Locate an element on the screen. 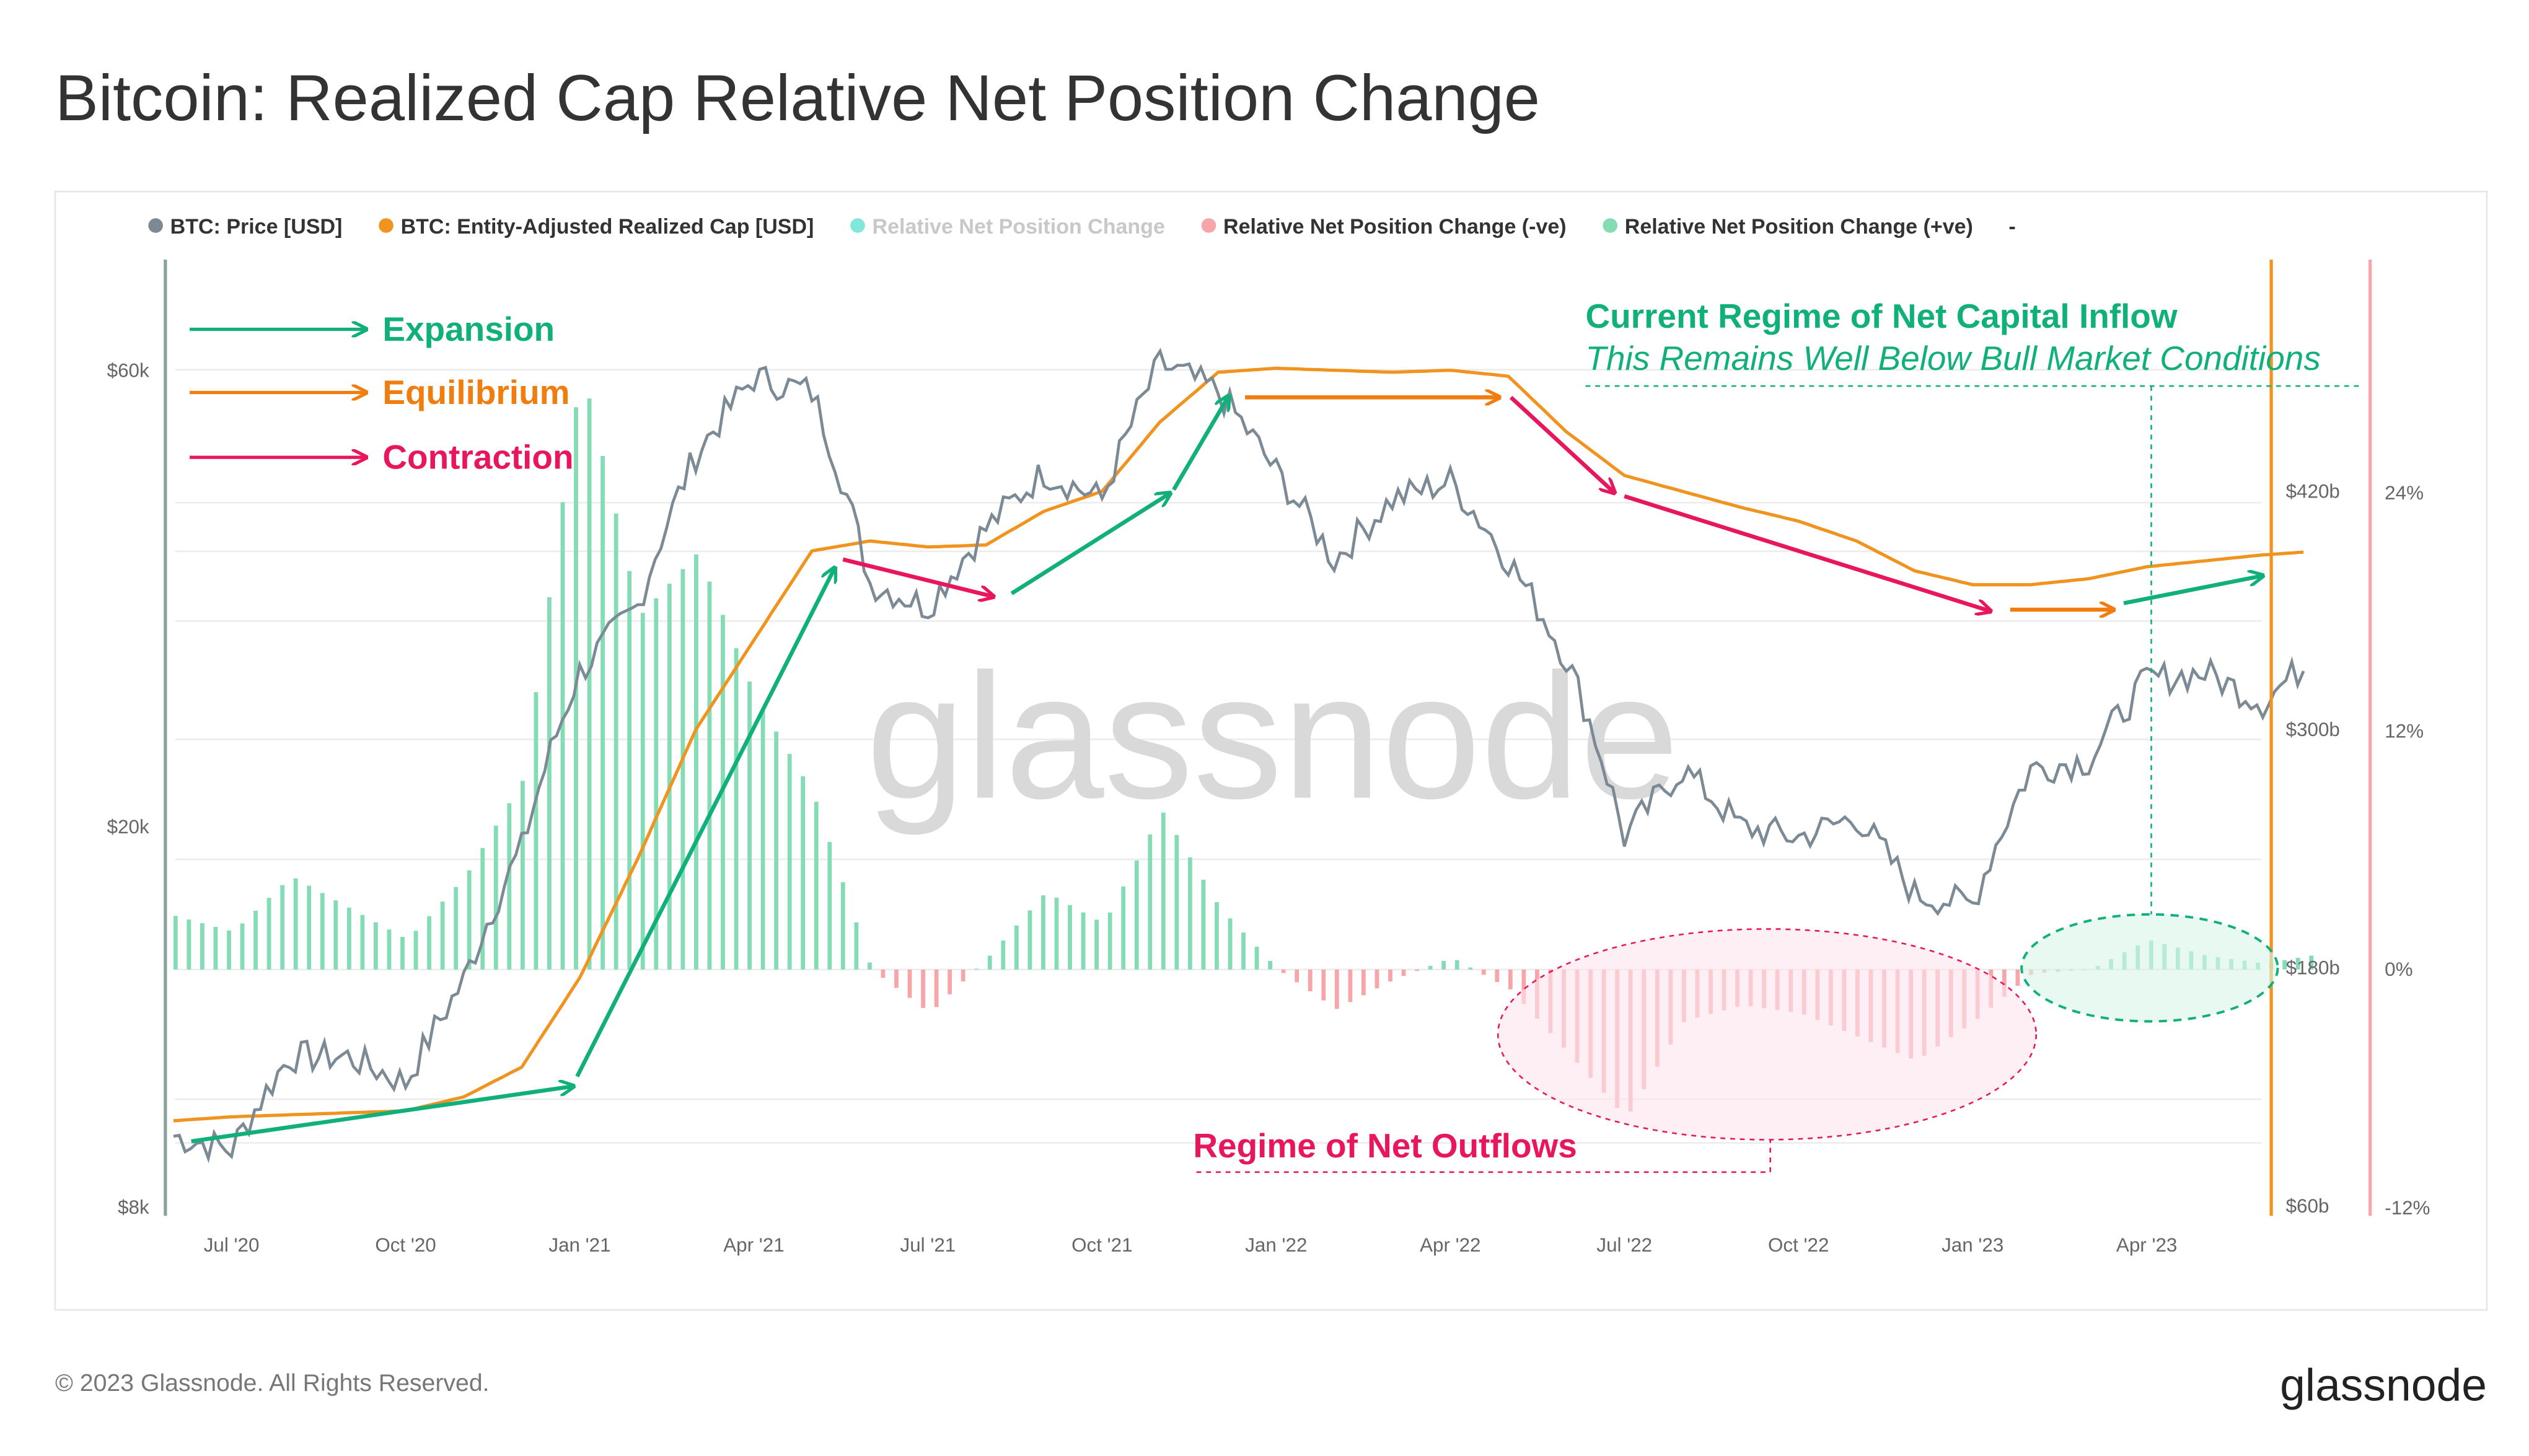  x-tick-label: Jan '23 is located at coordinates (1973, 1245).